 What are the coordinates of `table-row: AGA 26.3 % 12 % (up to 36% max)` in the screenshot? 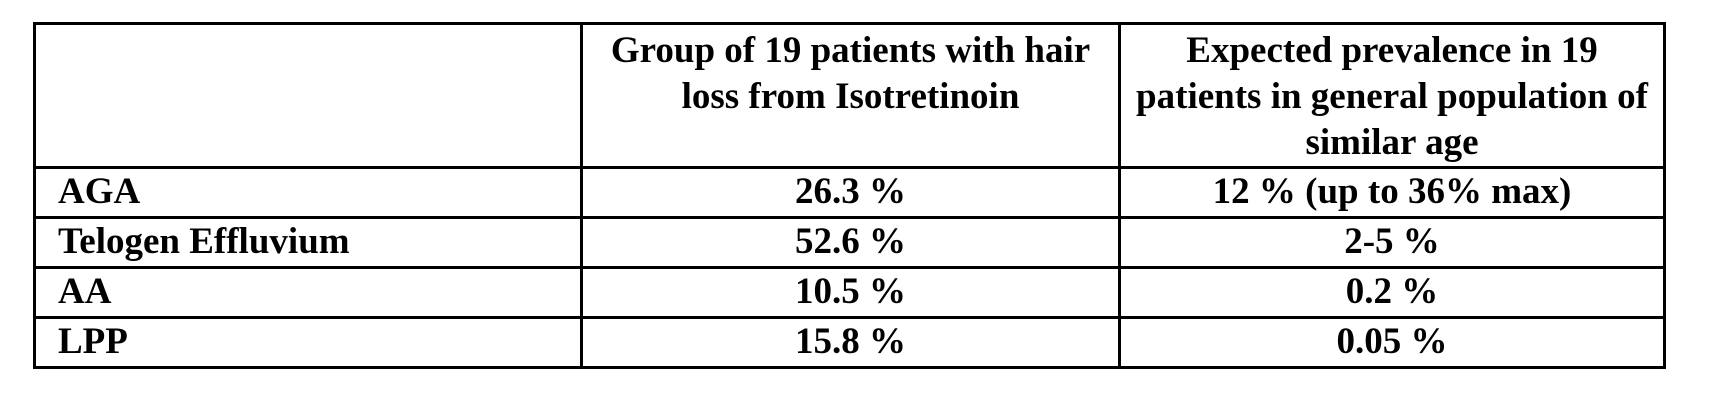 It's located at (849, 192).